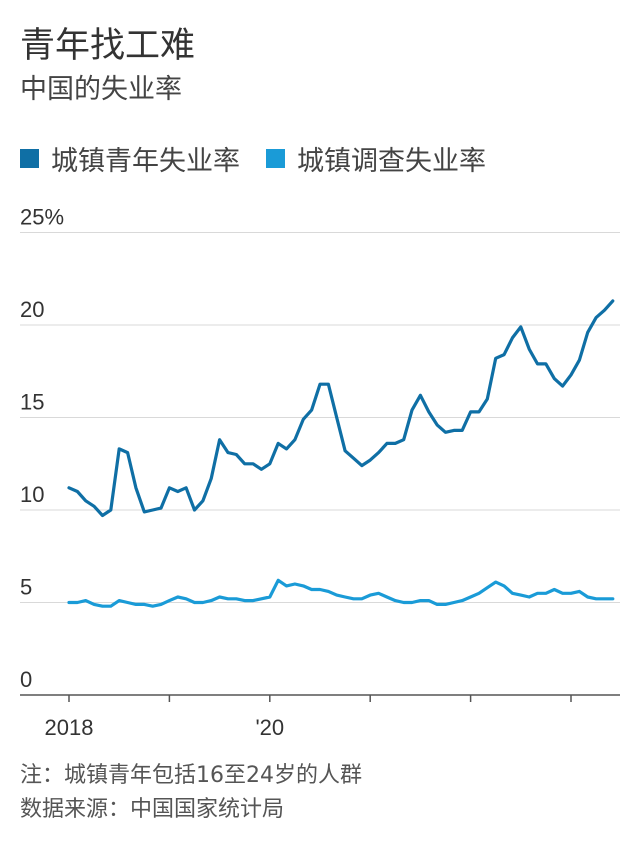 The width and height of the screenshot is (639, 852). I want to click on y-tick-label: 5, so click(26, 587).